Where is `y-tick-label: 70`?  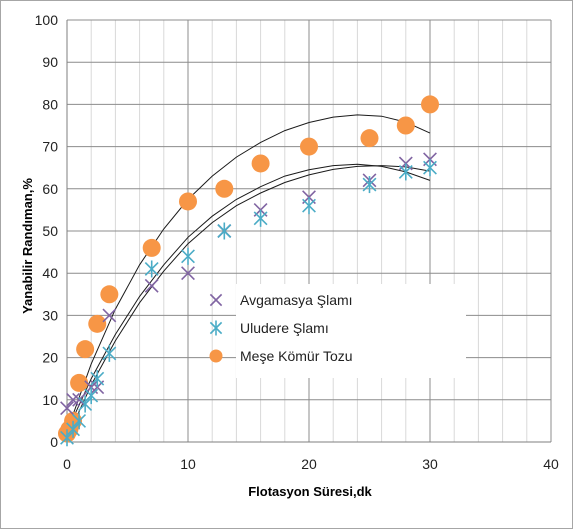 y-tick-label: 70 is located at coordinates (50, 147).